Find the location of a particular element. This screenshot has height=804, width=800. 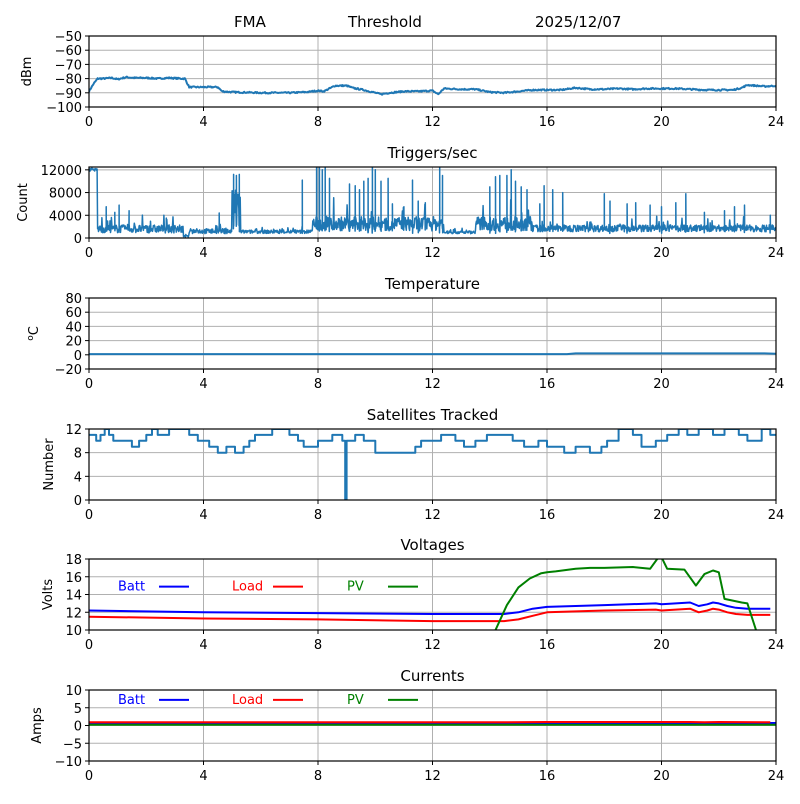

y-tick-label: −90 is located at coordinates (68, 94).